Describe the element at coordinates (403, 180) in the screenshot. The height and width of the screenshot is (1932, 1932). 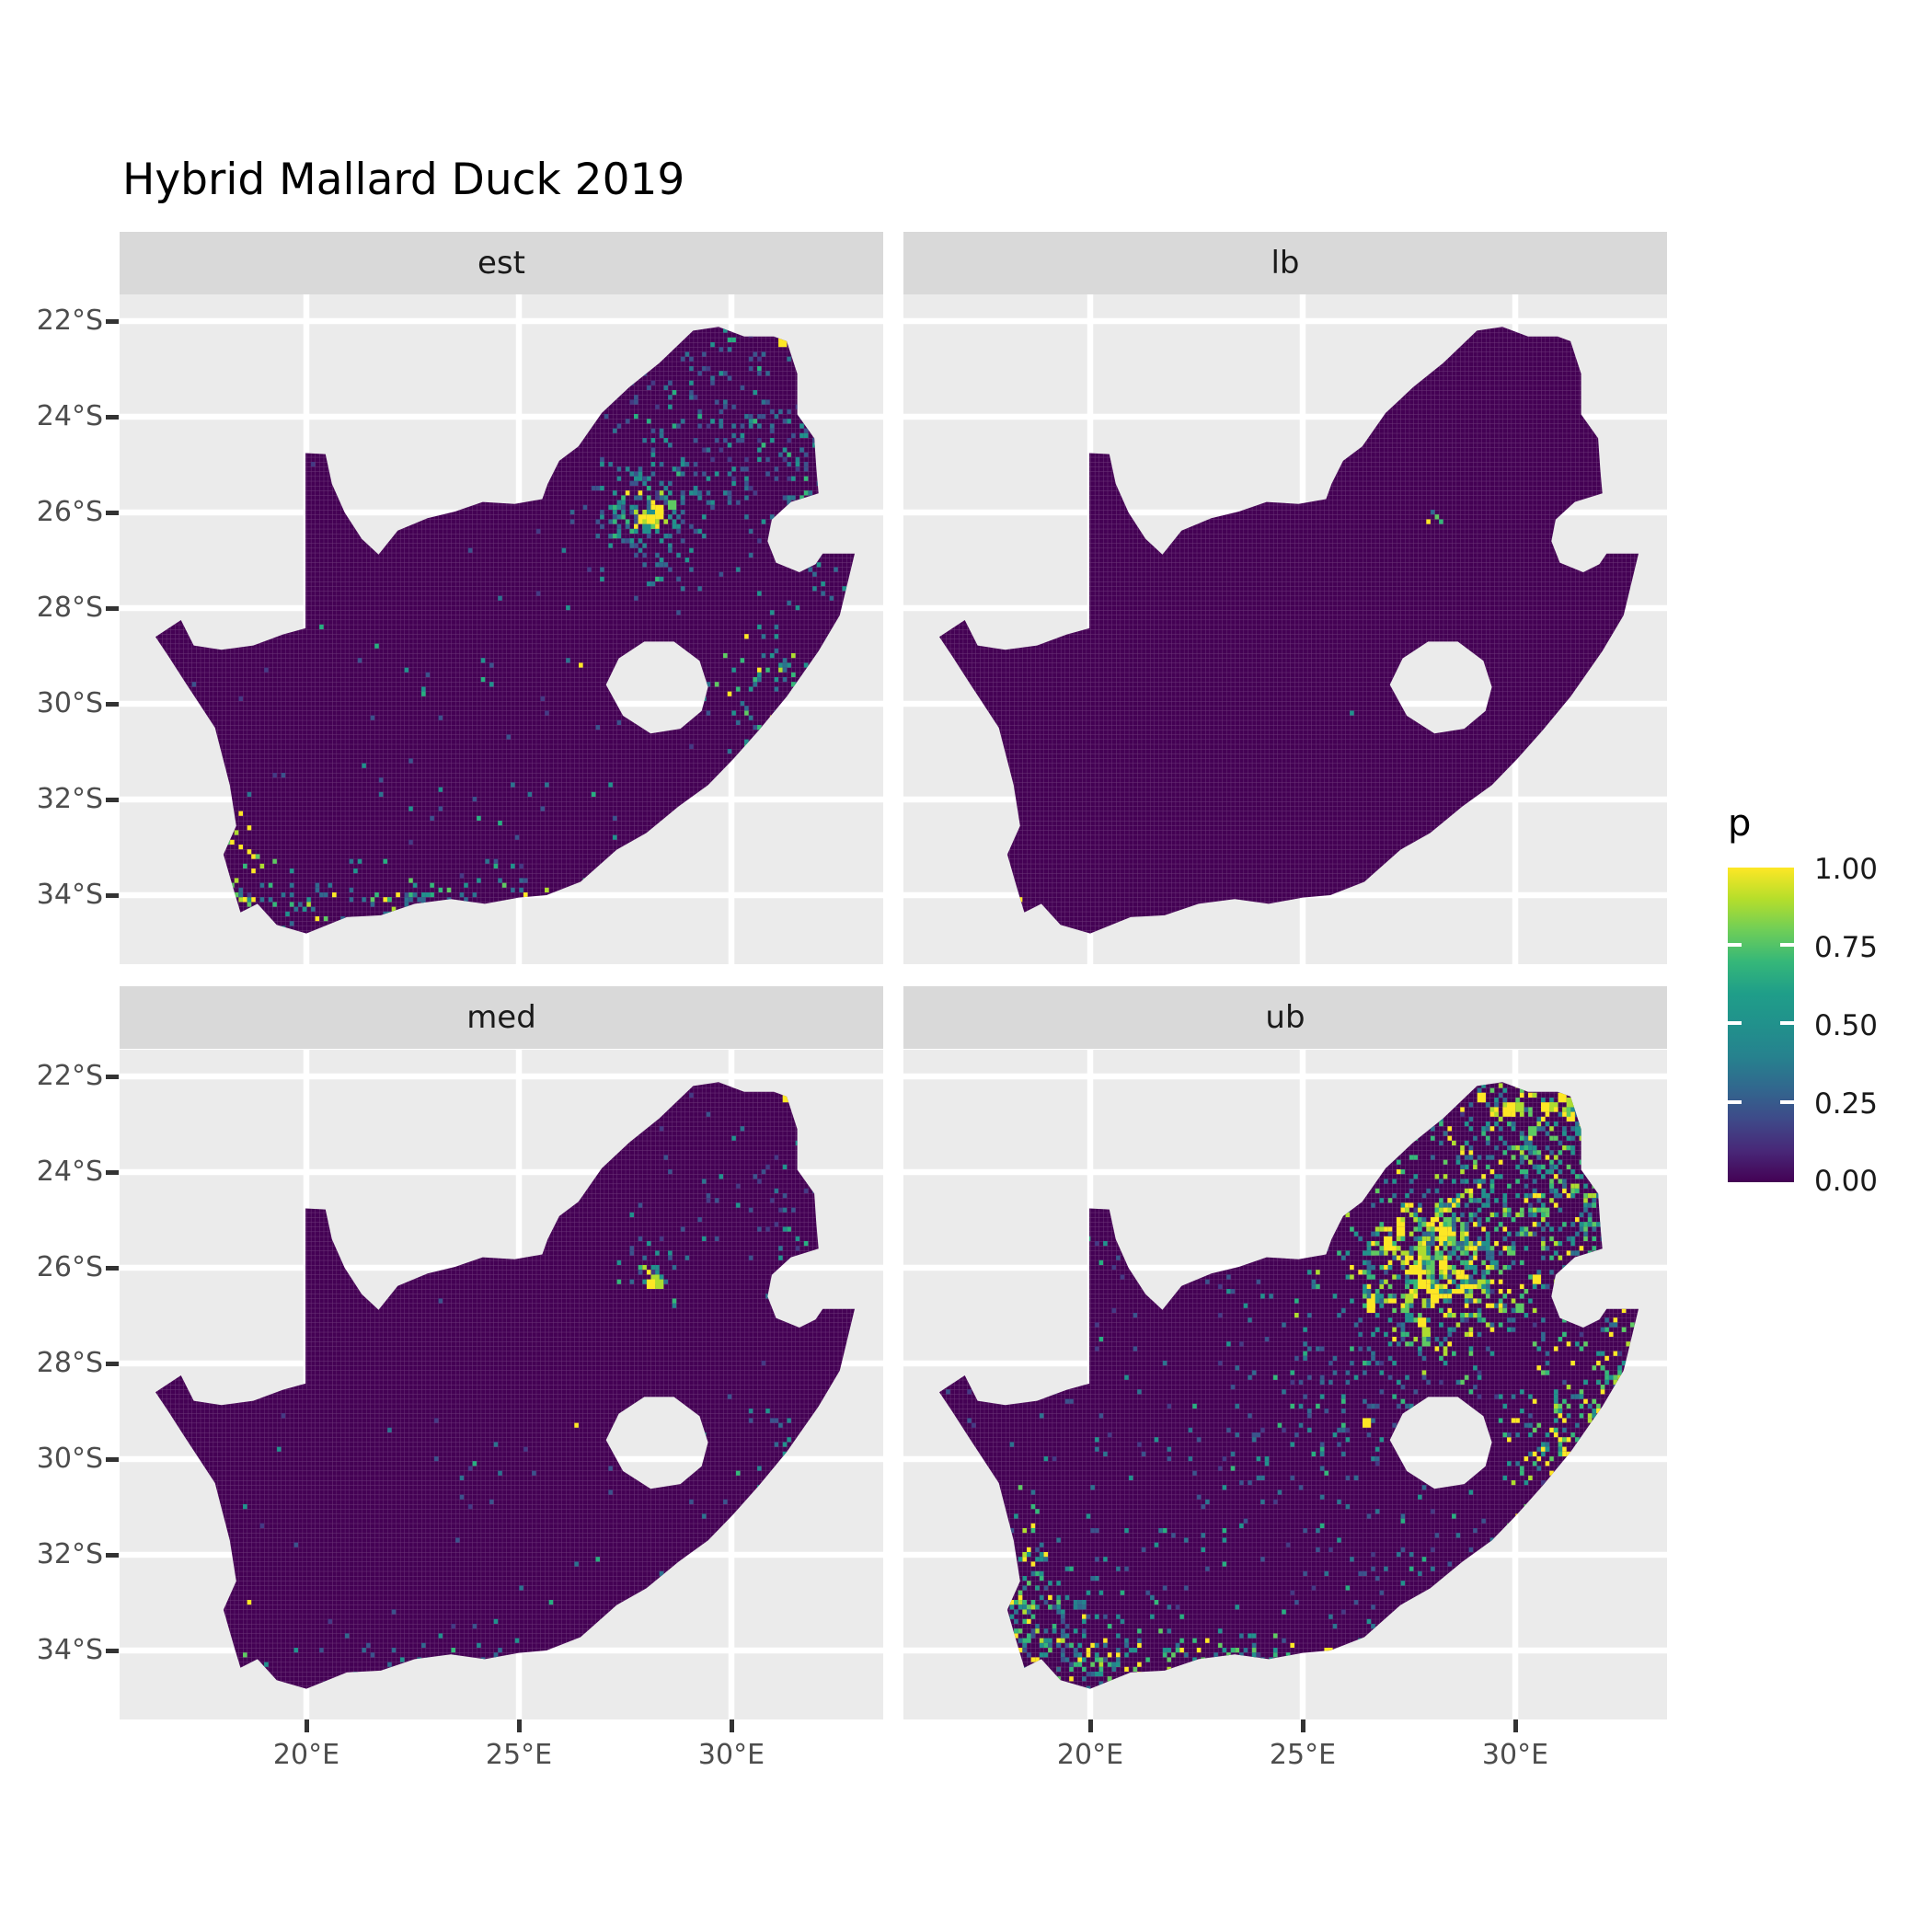
I see `plot-title: Hybrid Mallard Duck 2019` at that location.